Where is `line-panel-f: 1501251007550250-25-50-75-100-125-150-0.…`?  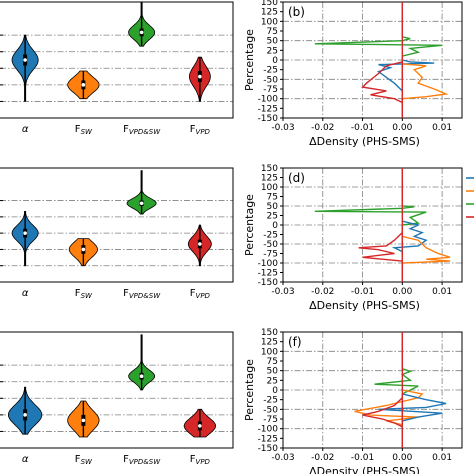
line-panel-f: 1501251007550250-25-50-75-100-125-150-0.… is located at coordinates (353, 401).